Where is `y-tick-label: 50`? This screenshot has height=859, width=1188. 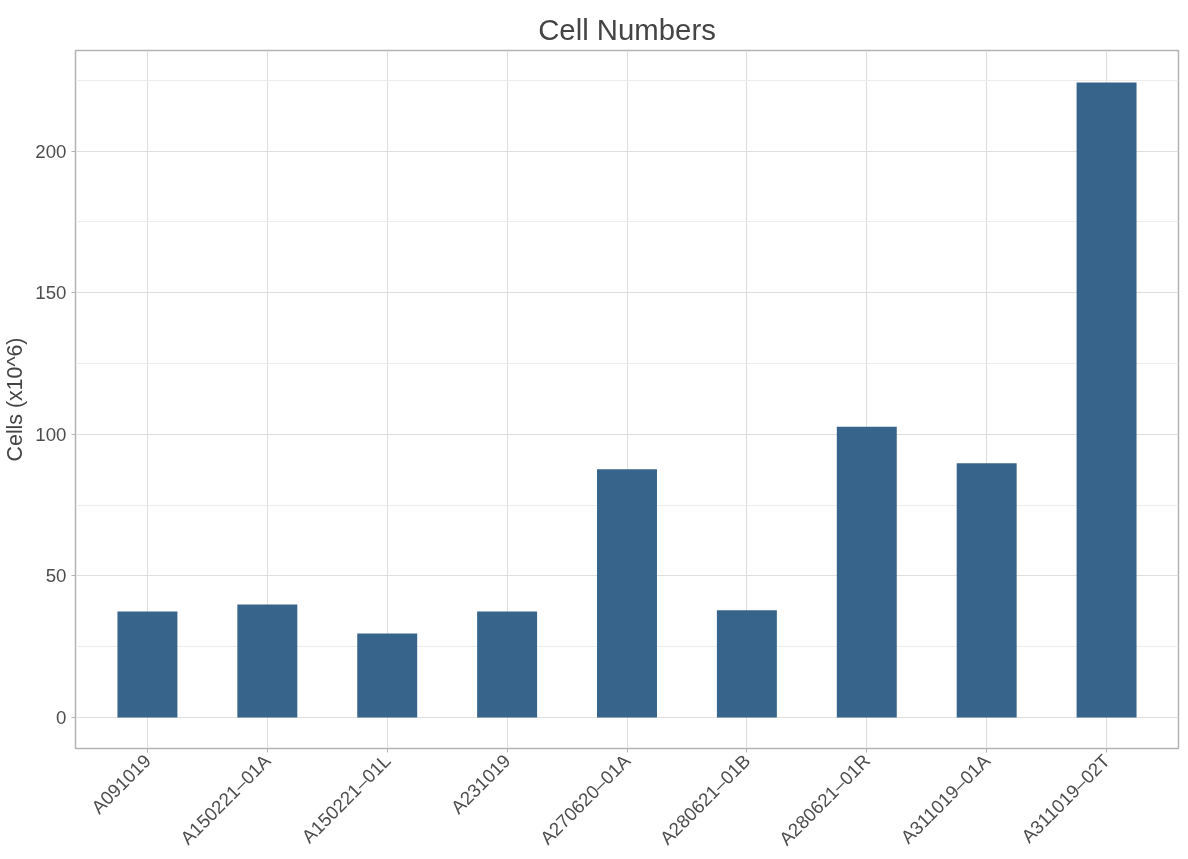 y-tick-label: 50 is located at coordinates (56, 576).